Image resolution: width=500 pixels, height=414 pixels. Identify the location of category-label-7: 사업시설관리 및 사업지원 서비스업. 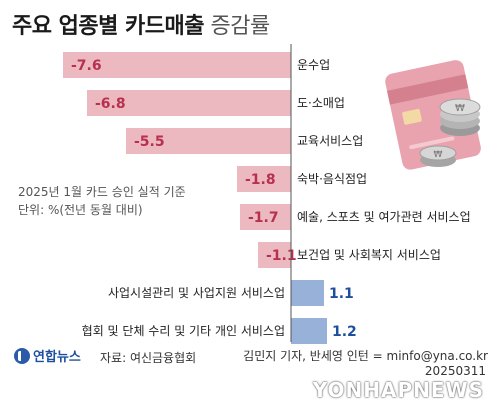
(196, 293).